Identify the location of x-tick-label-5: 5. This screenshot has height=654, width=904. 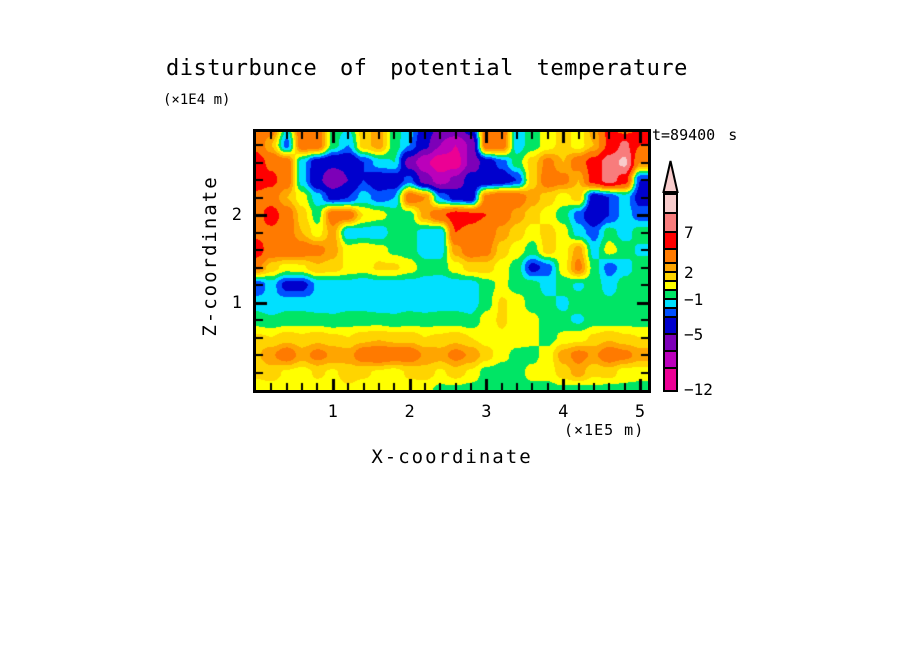
(640, 412).